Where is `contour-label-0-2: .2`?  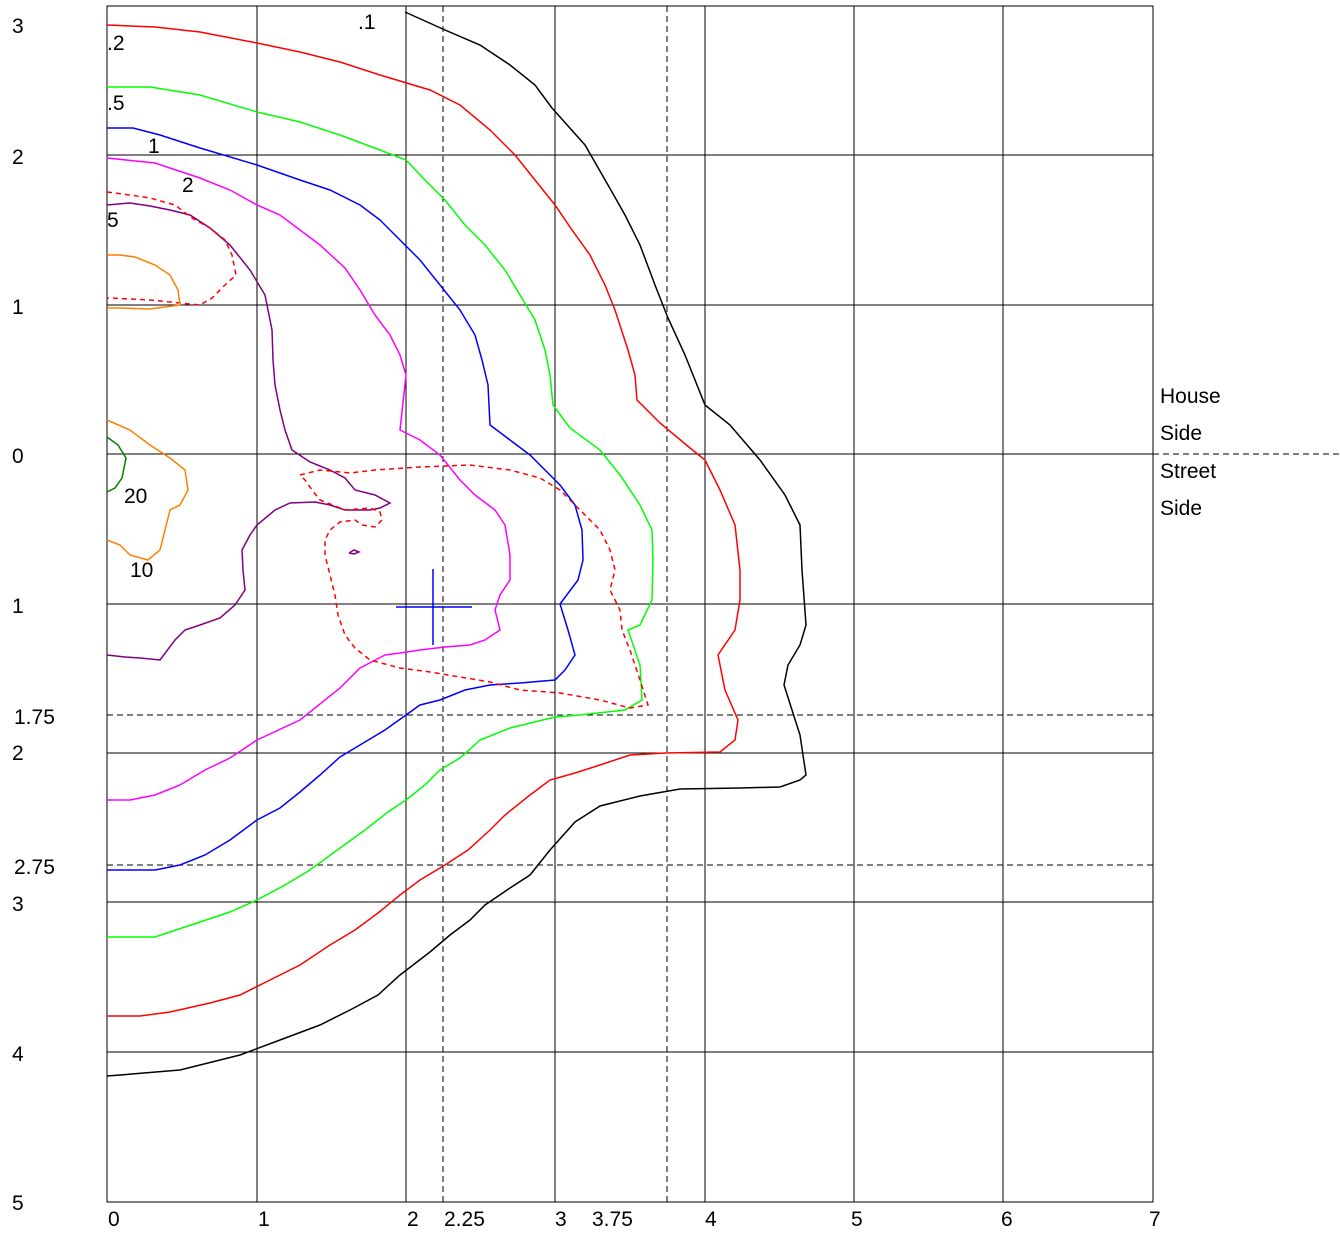 contour-label-0-2: .2 is located at coordinates (116, 43).